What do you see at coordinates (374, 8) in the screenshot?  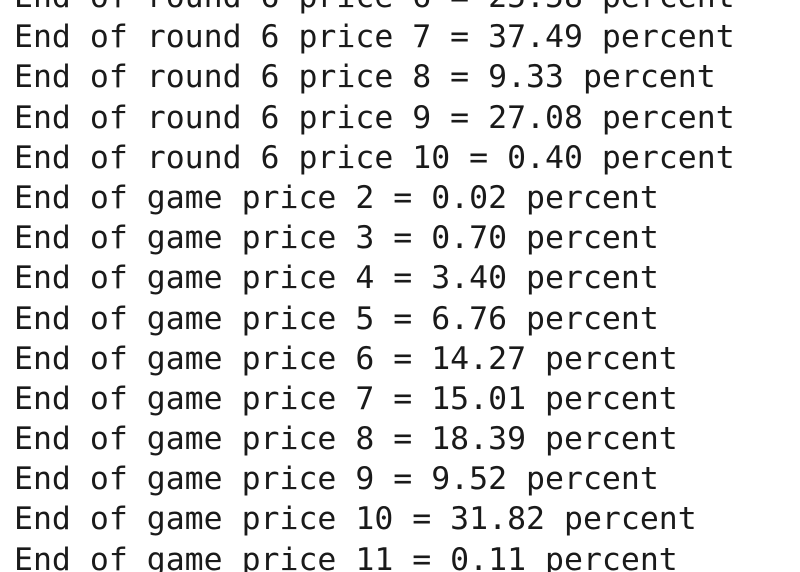 I see `output-line: End of round 6 price 6 = 25.58 percent` at bounding box center [374, 8].